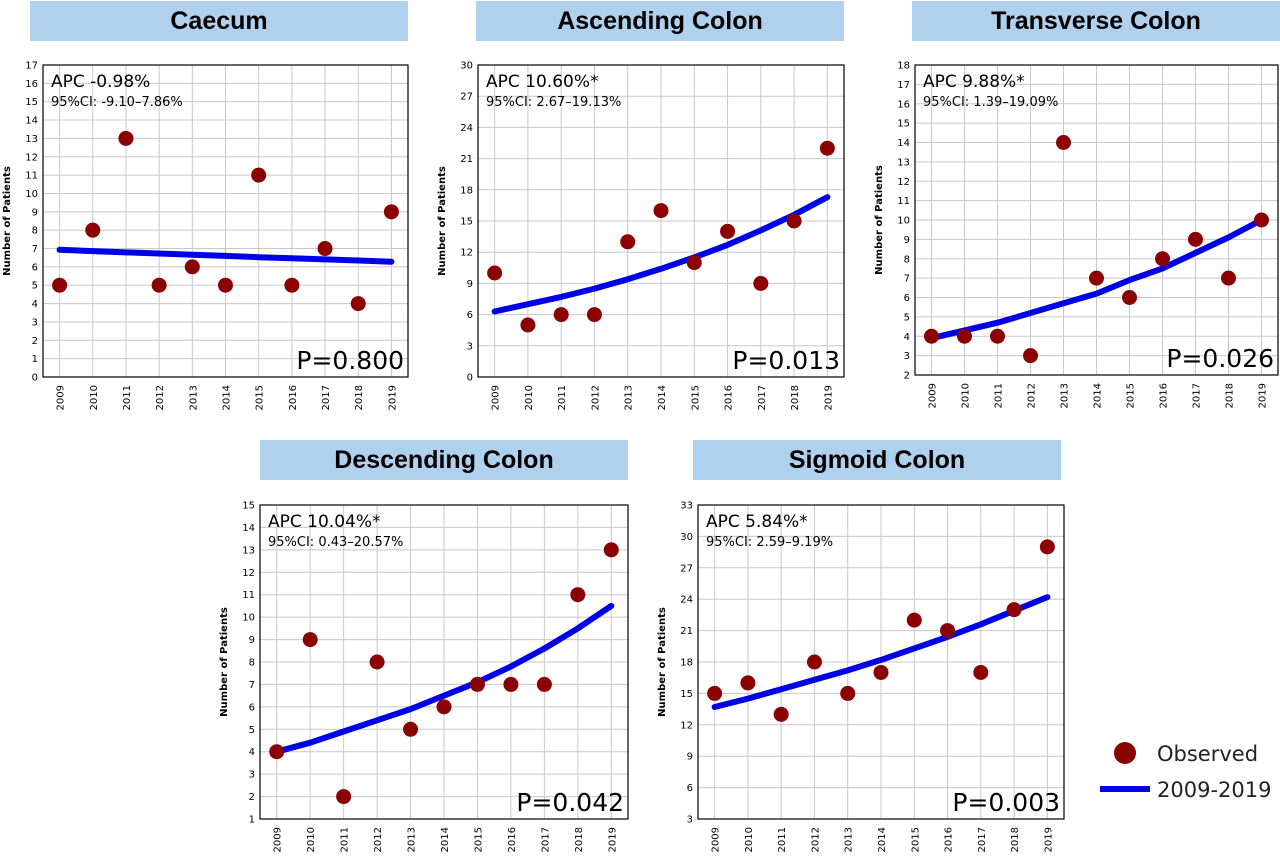 This screenshot has width=1280, height=859. Describe the element at coordinates (782, 839) in the screenshot. I see `x-tick-label: 2011` at that location.